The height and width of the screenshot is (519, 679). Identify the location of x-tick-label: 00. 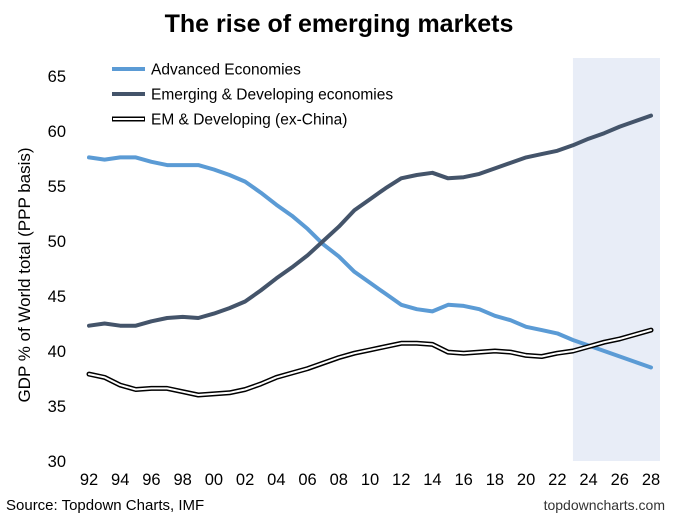
(214, 480).